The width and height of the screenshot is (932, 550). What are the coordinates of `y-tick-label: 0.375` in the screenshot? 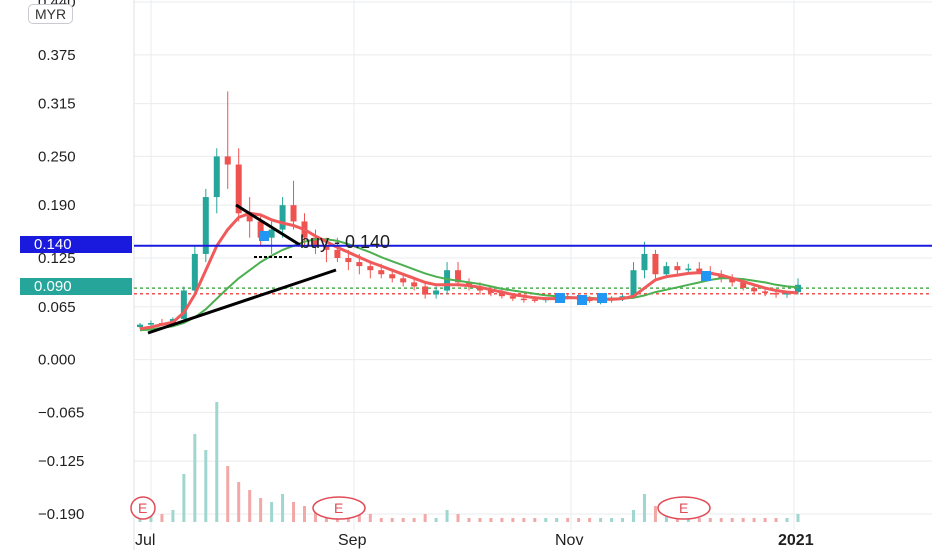 It's located at (57, 55).